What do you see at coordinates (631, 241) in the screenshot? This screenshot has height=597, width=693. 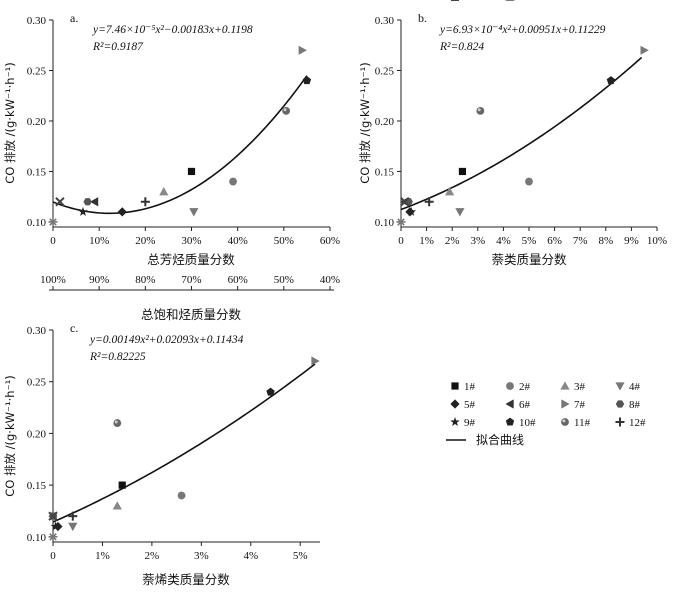 I see `x-tick-label: 9%` at bounding box center [631, 241].